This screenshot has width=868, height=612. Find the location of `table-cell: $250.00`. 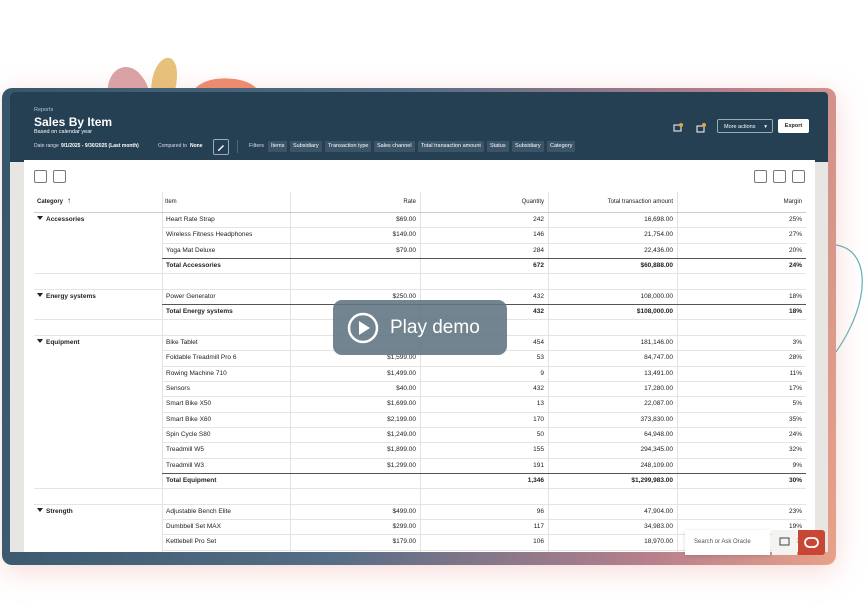

table-cell: $250.00 is located at coordinates (404, 296).